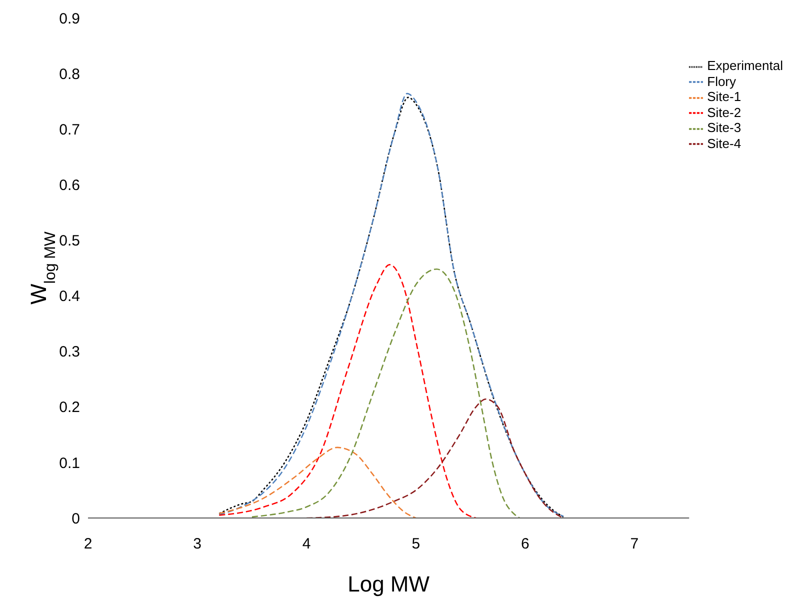 The image size is (810, 605). Describe the element at coordinates (69, 19) in the screenshot. I see `y-tick-label: 0.9` at that location.